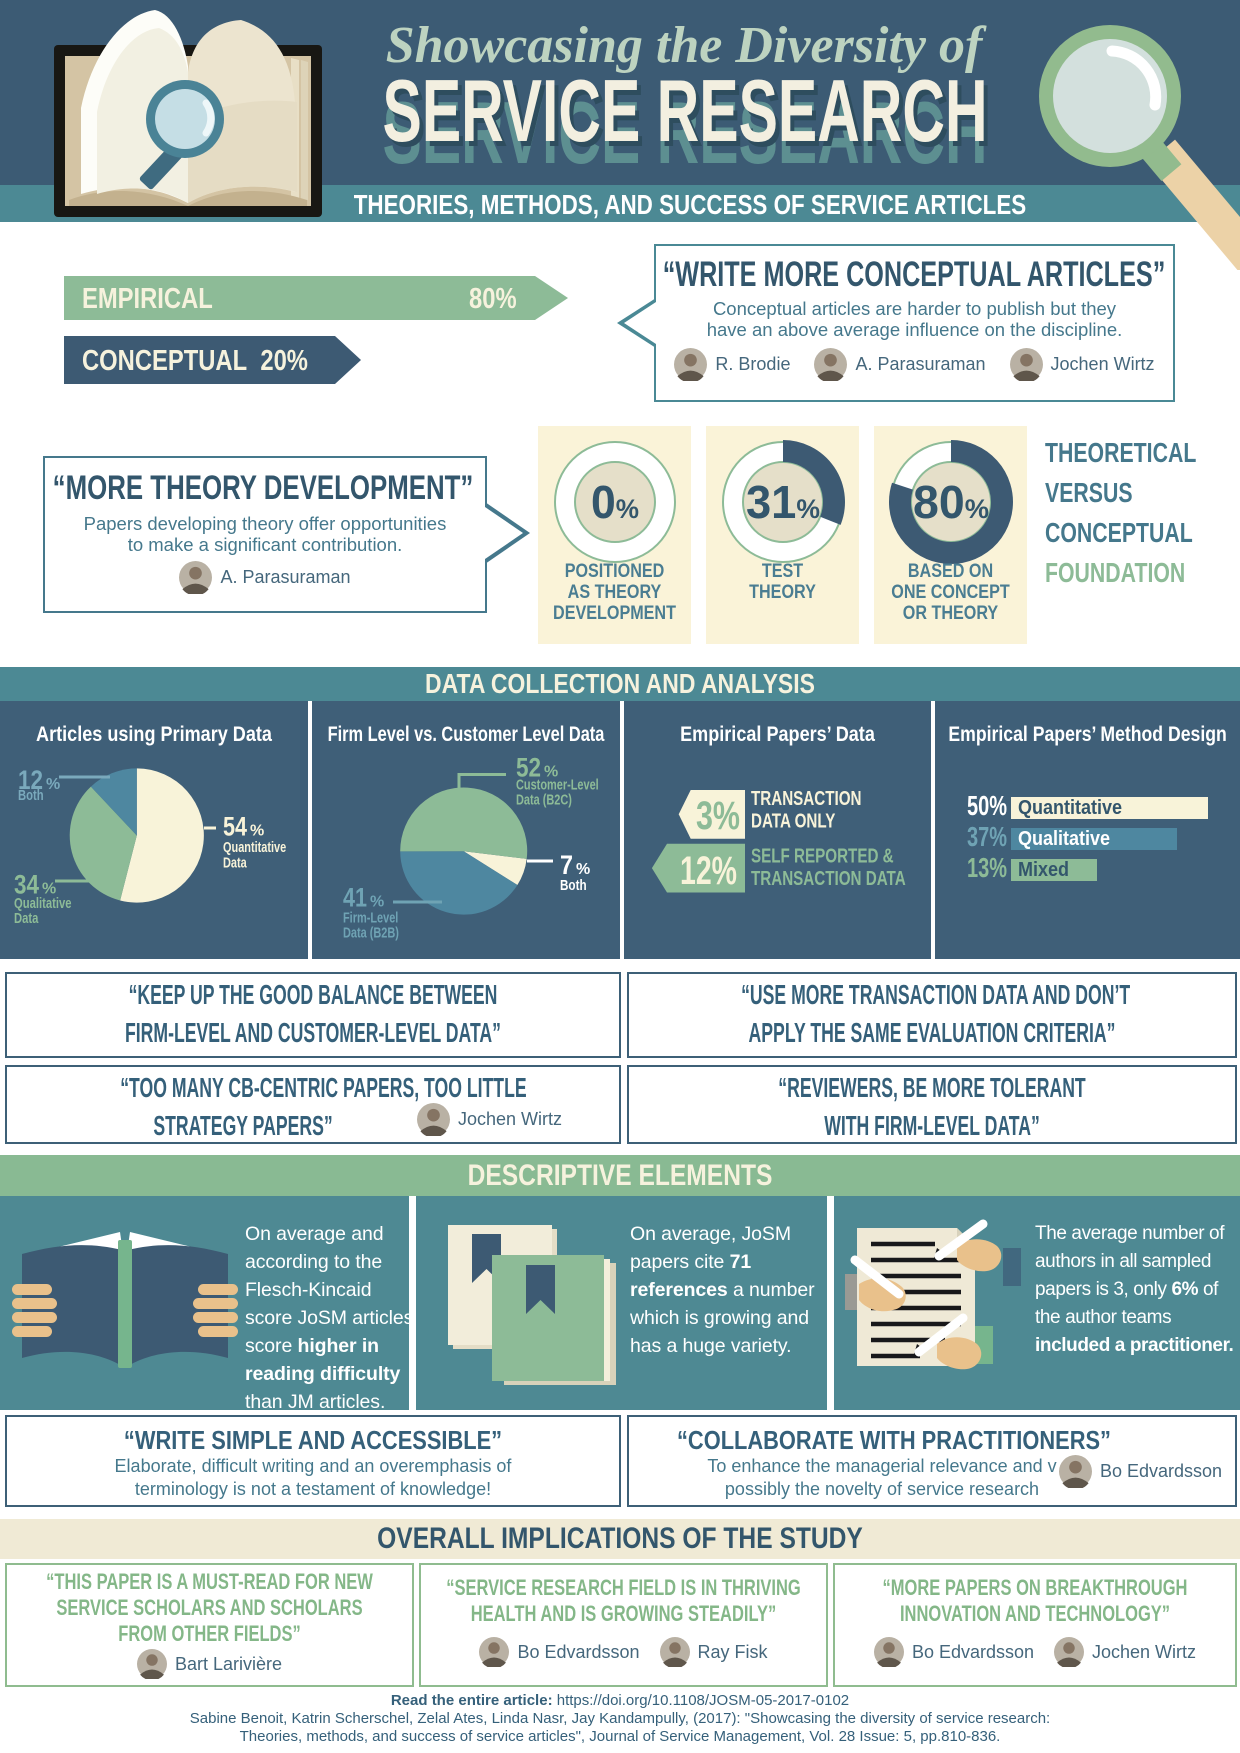 Image resolution: width=1240 pixels, height=1753 pixels. Describe the element at coordinates (26, 885) in the screenshot. I see `svg-text: 34` at that location.